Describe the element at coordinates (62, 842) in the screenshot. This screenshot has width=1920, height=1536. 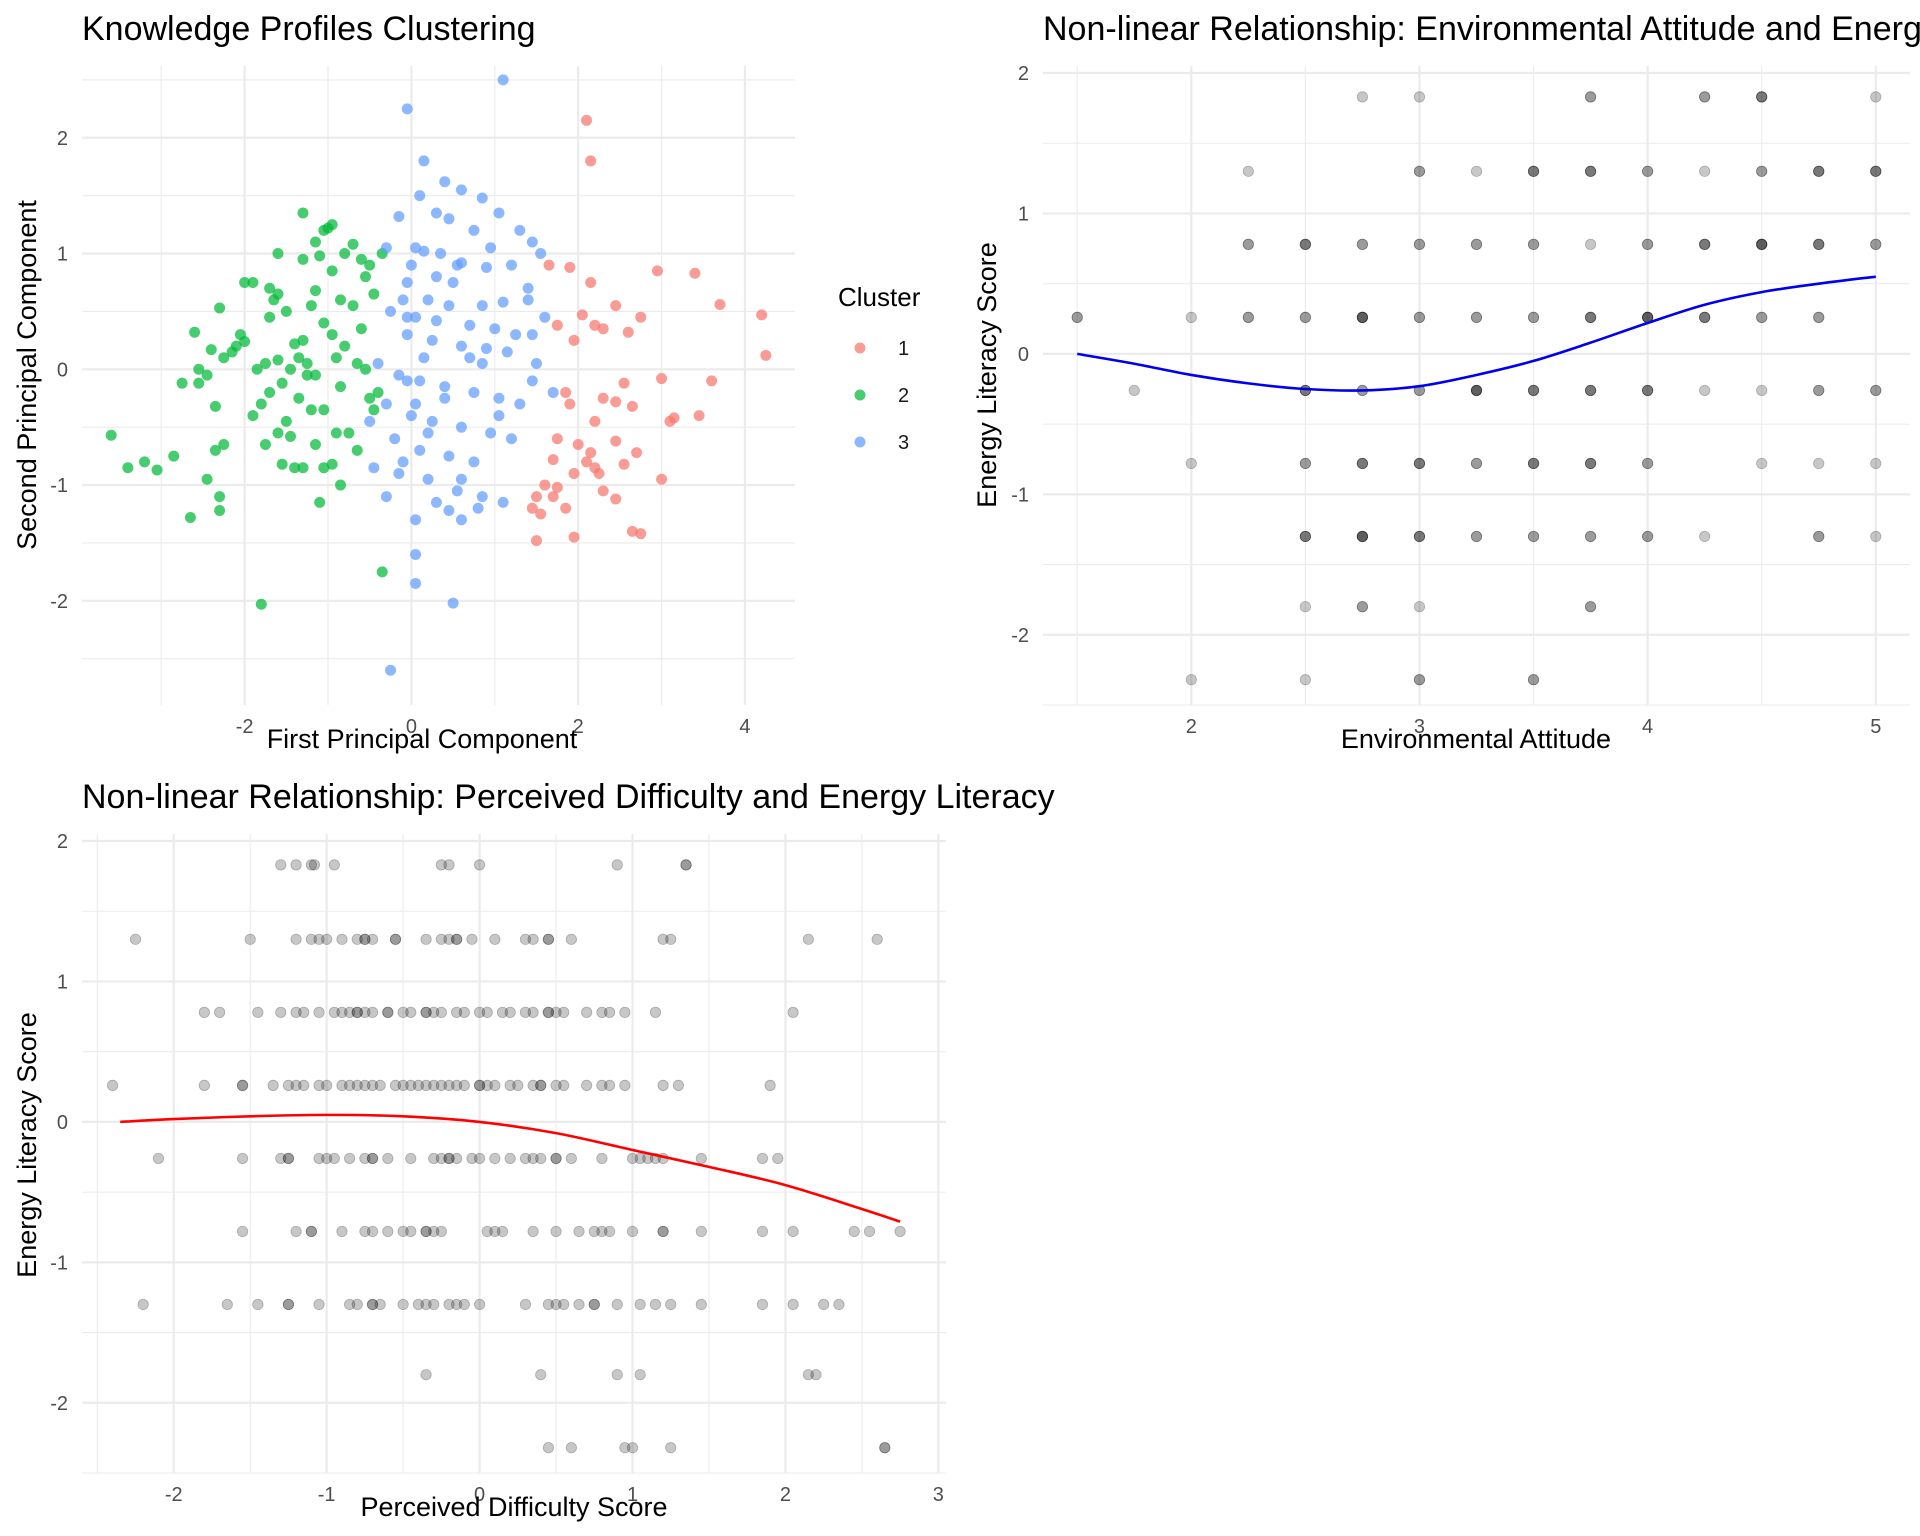
I see `y-tick-label: 2` at that location.